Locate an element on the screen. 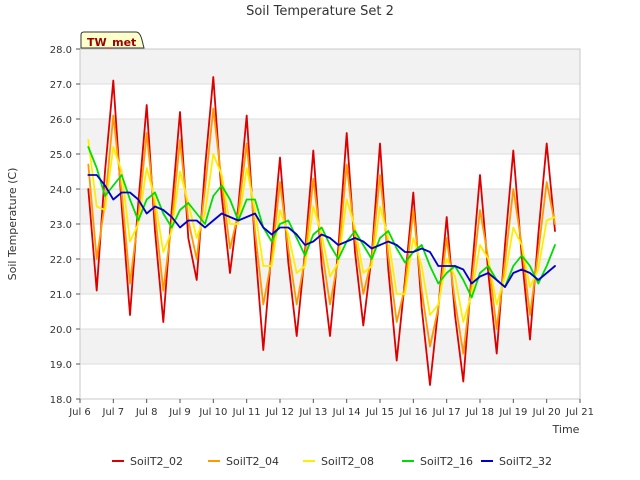  x-tick-label: Jul 6 is located at coordinates (79, 412).